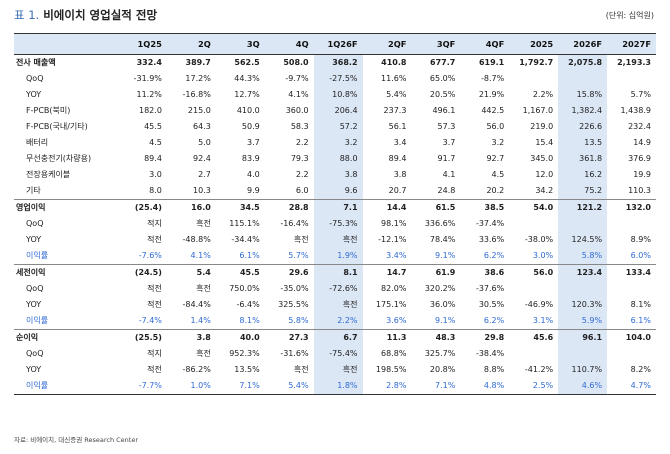  Describe the element at coordinates (544, 190) in the screenshot. I see `table-cell: 34.2` at that location.